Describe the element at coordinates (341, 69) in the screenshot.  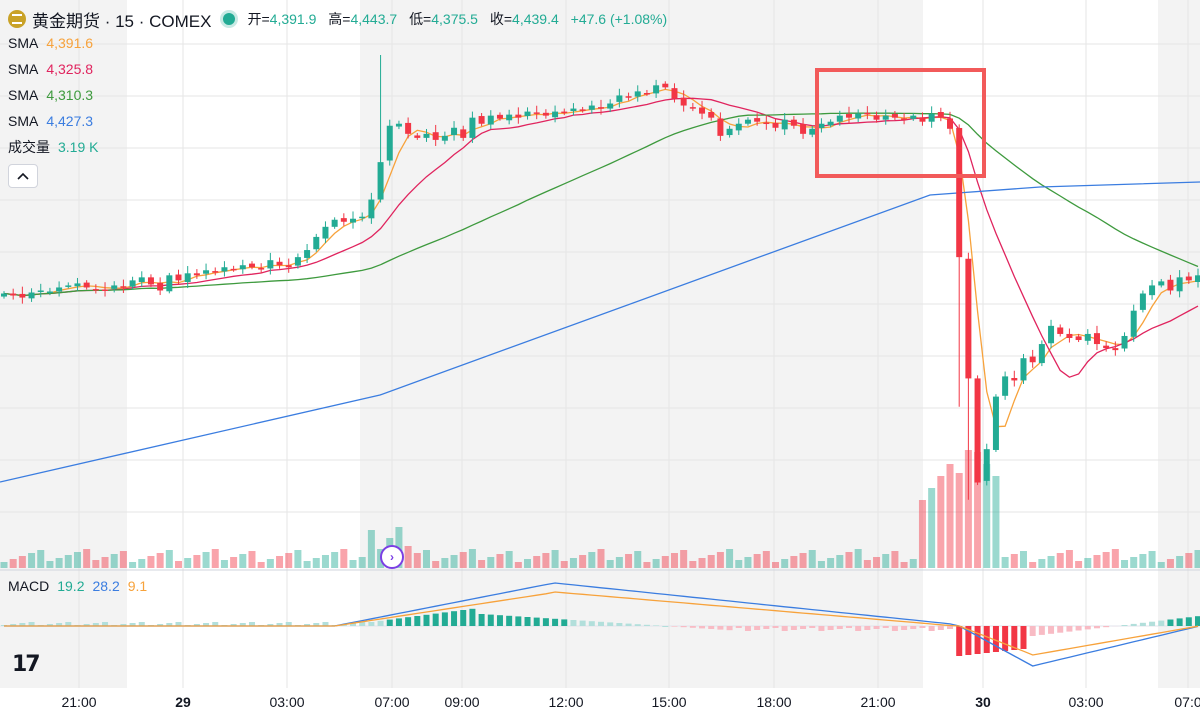
I see `indicator-sma-2: SMA 4,325.8` at that location.